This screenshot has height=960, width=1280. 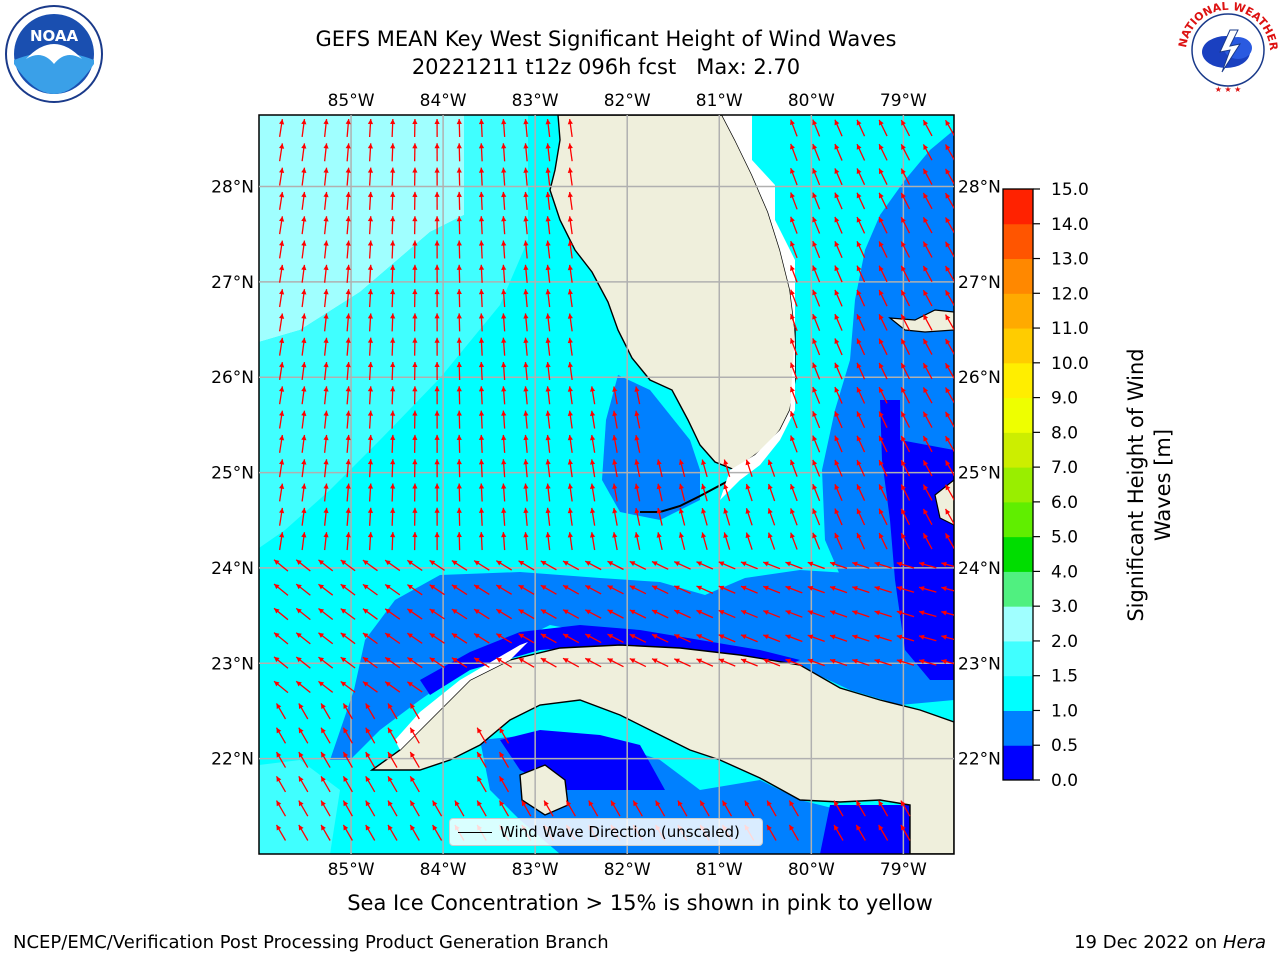 What do you see at coordinates (1070, 190) in the screenshot?
I see `colorbar-tick-label: 15.0` at bounding box center [1070, 190].